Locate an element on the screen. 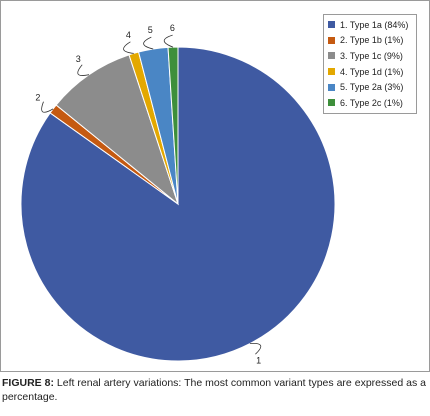  slice-label-6: 6 is located at coordinates (172, 28).